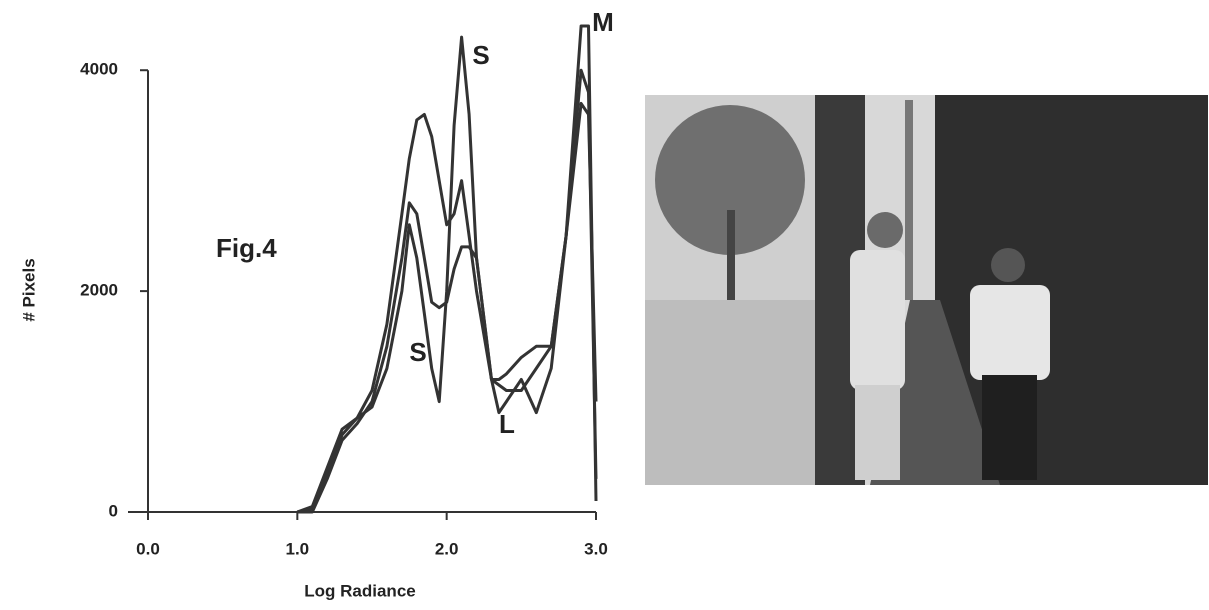 This screenshot has width=1209, height=610. Describe the element at coordinates (447, 548) in the screenshot. I see `x-tick-label: 2.0` at that location.